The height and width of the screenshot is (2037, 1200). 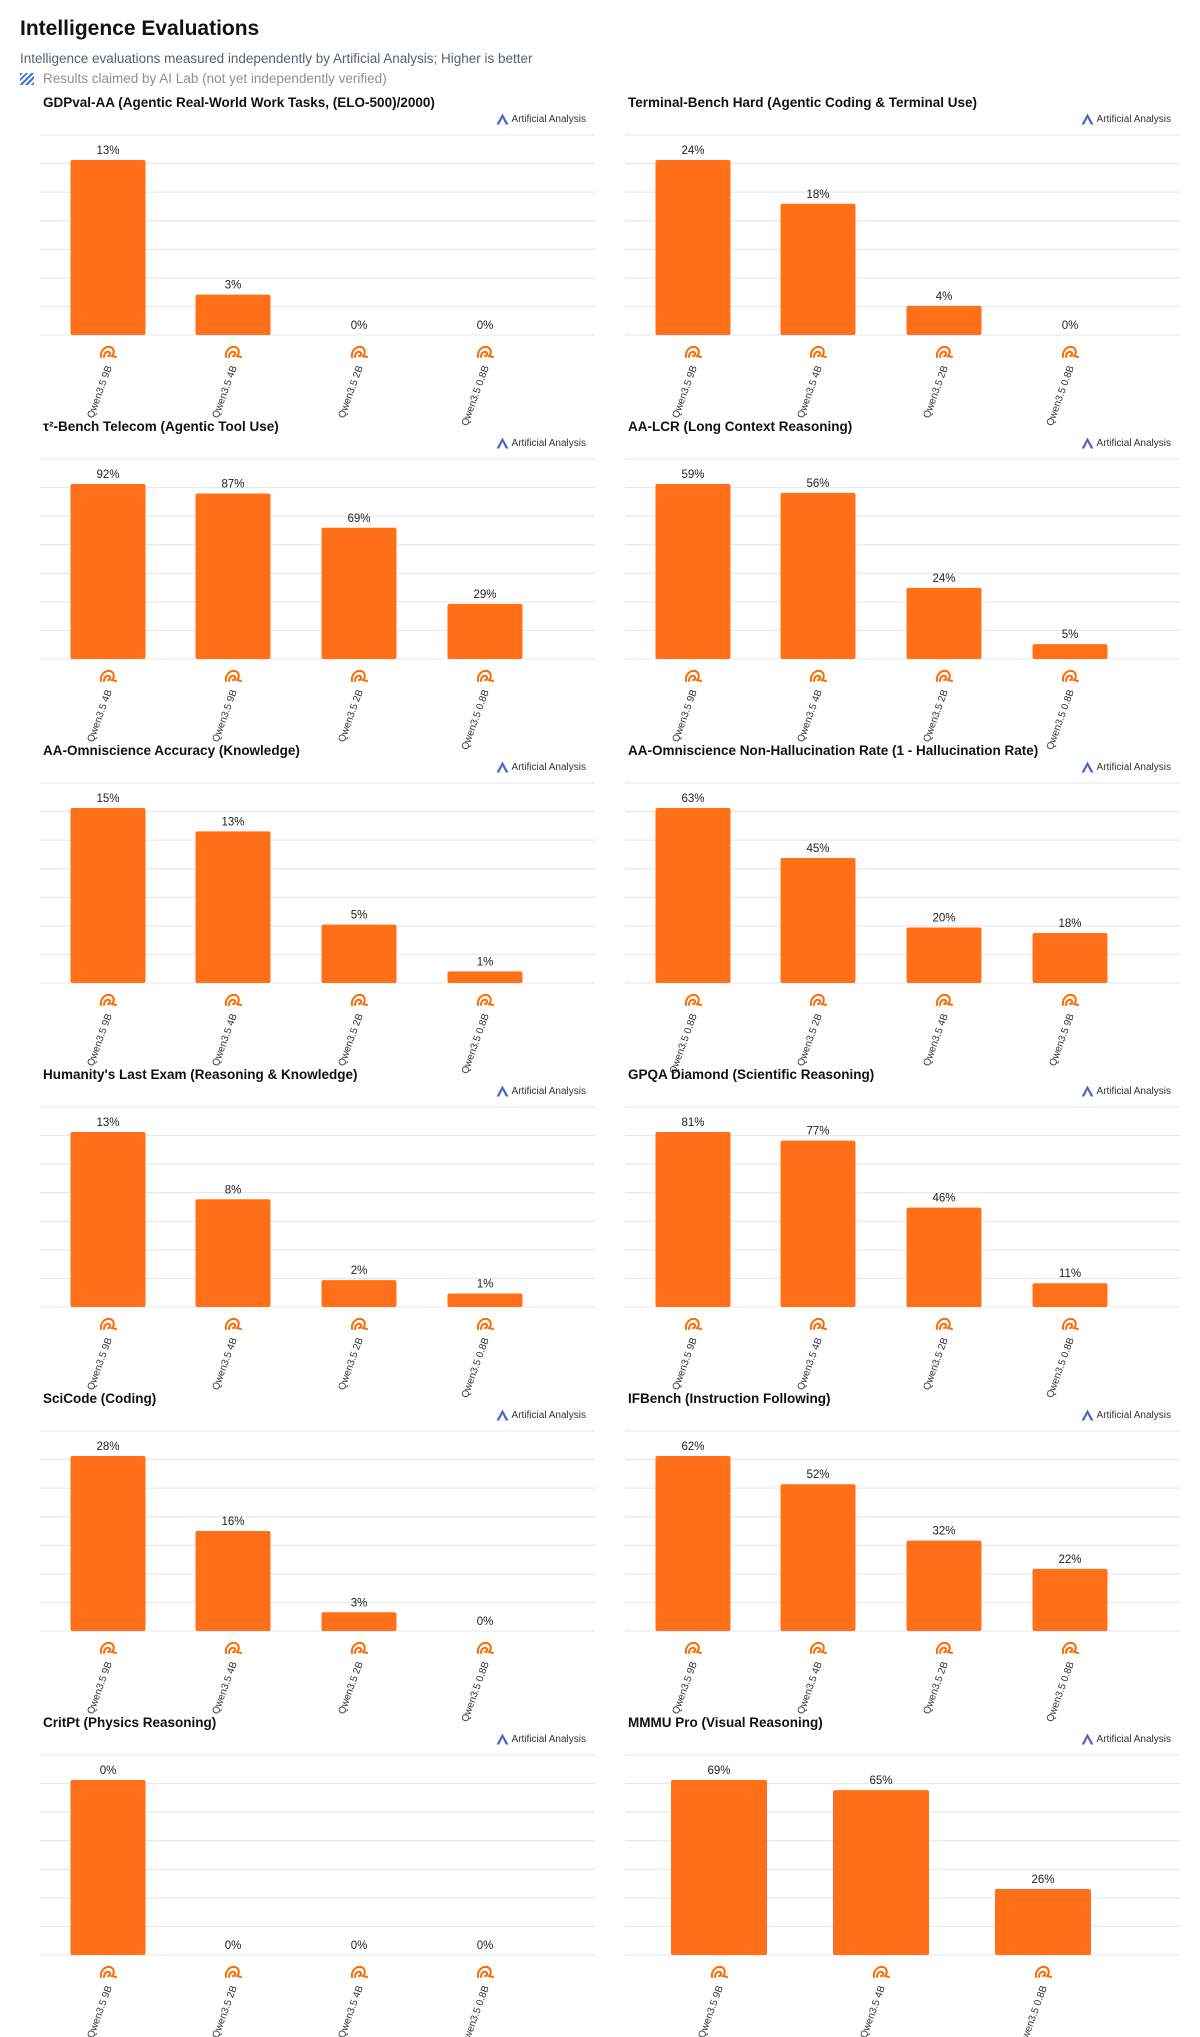 I want to click on watermark-label: Artificial Analysis, so click(x=548, y=1091).